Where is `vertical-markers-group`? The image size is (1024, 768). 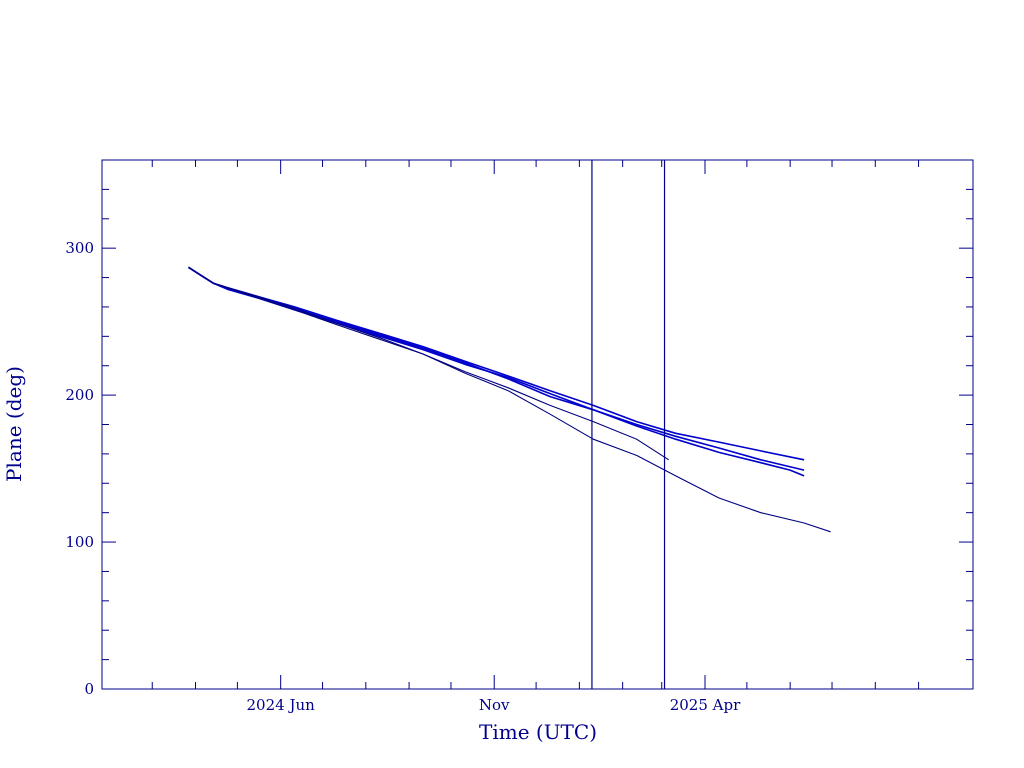
vertical-markers-group is located at coordinates (628, 424).